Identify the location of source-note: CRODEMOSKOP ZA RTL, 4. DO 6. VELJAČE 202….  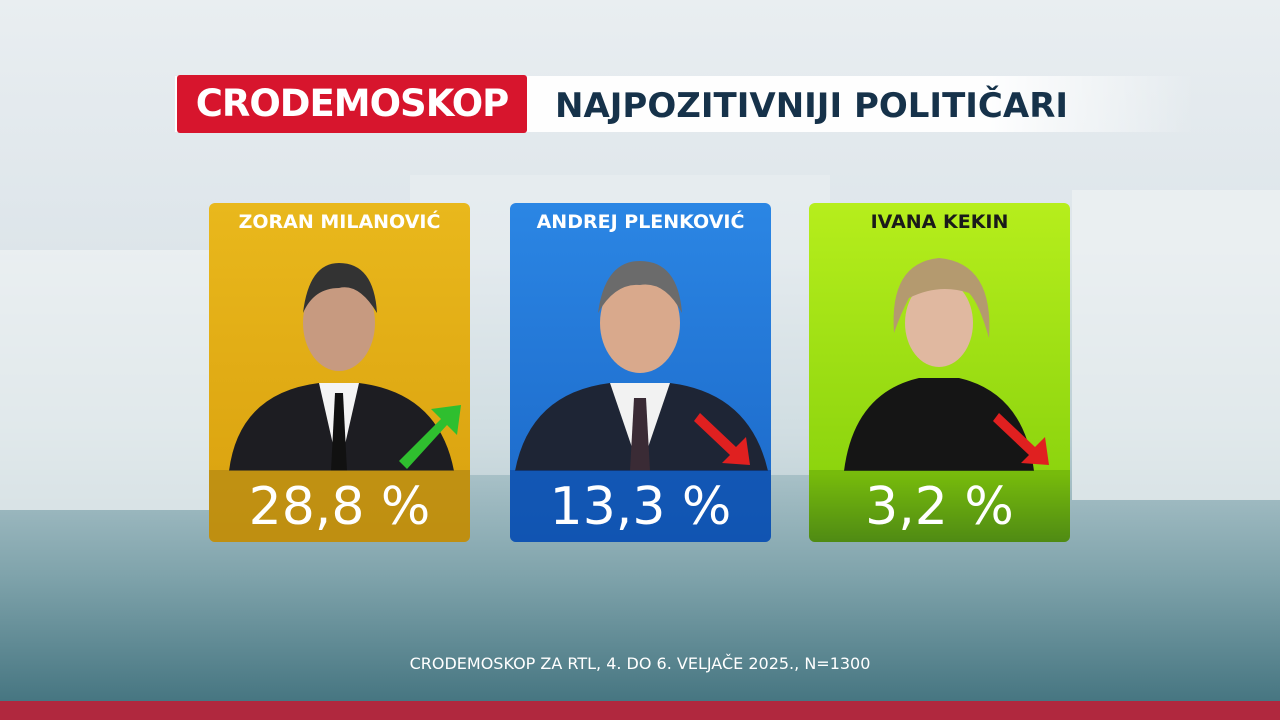
(640, 663).